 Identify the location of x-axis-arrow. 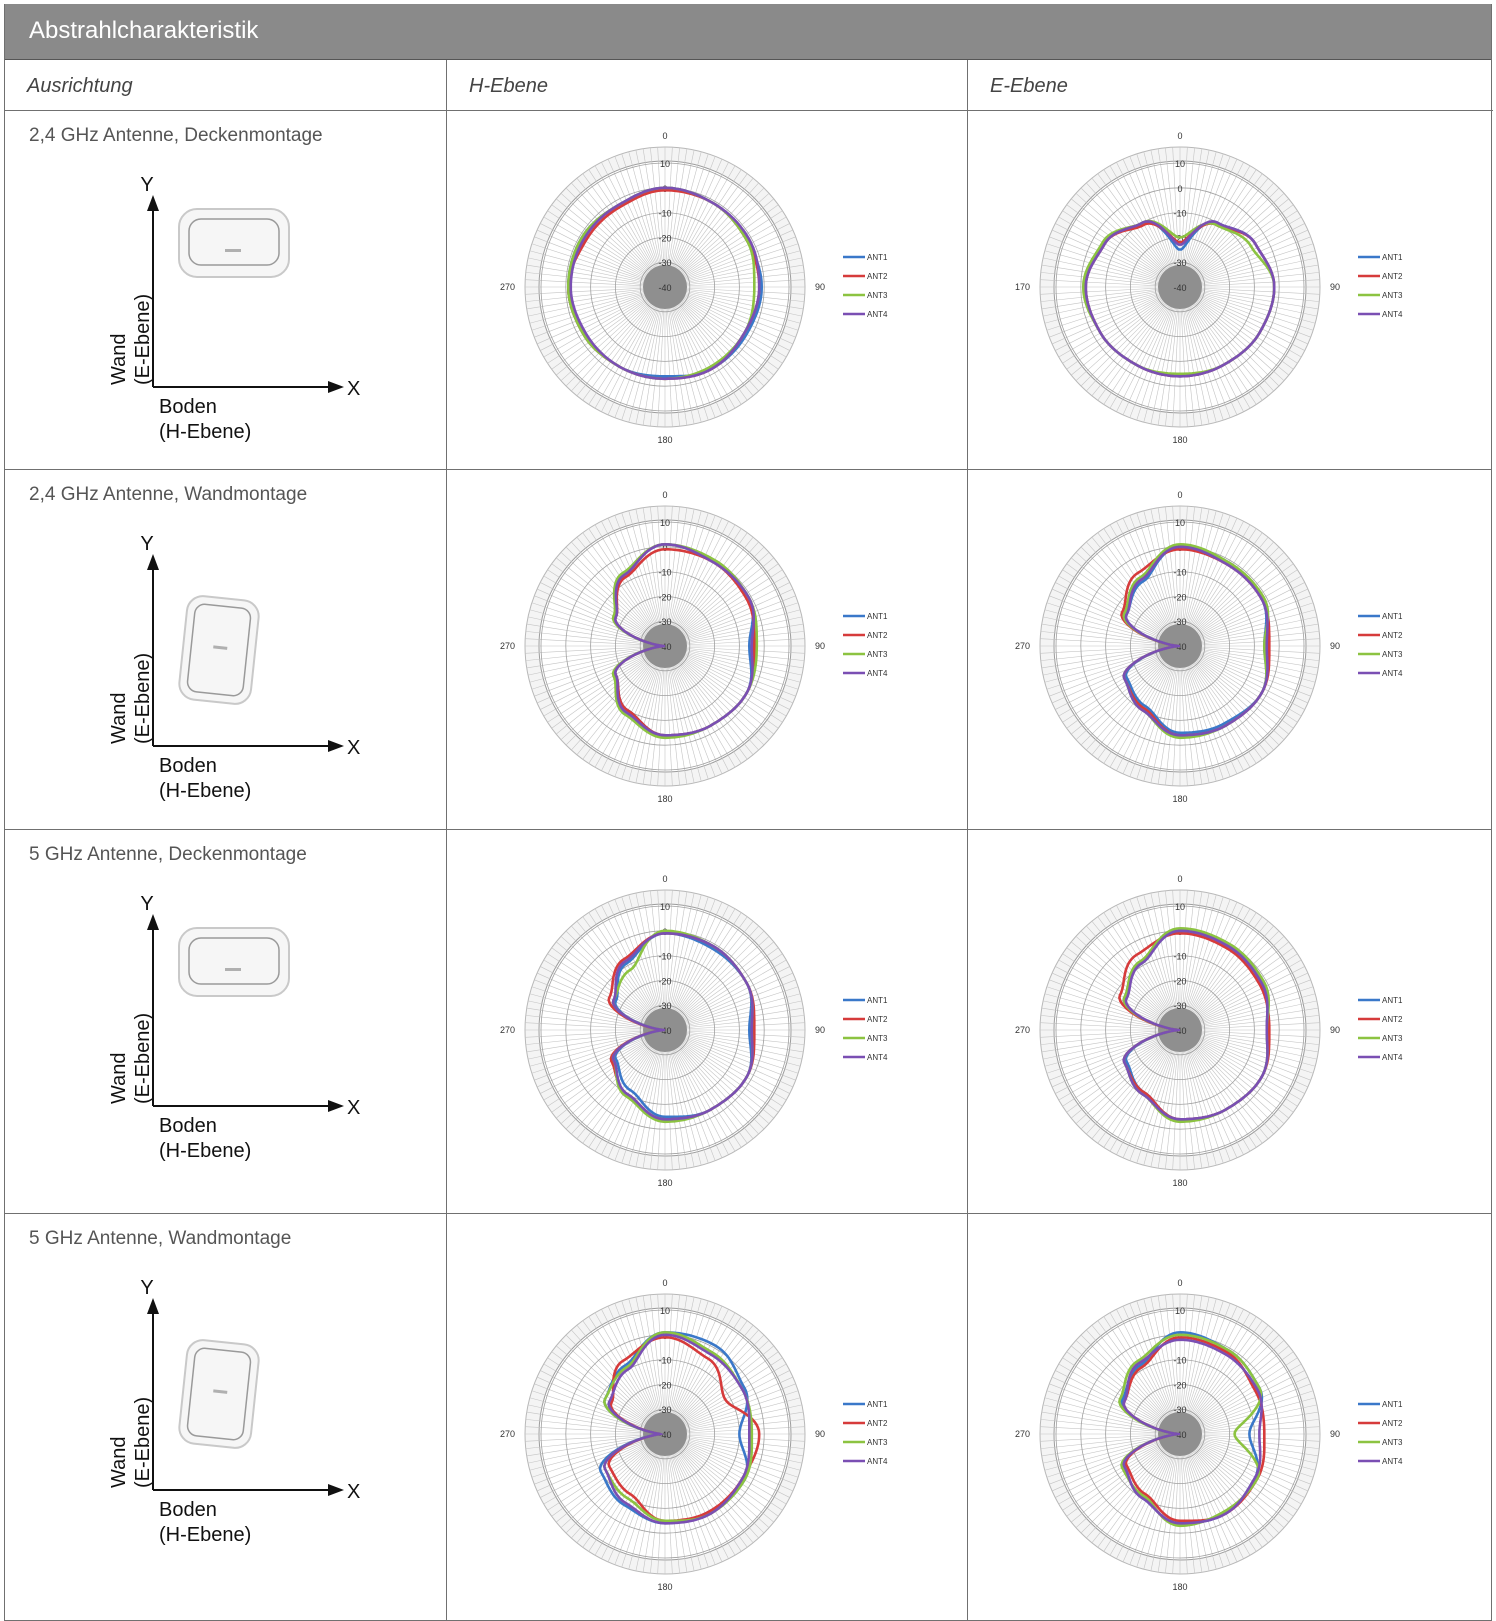
(336, 1490).